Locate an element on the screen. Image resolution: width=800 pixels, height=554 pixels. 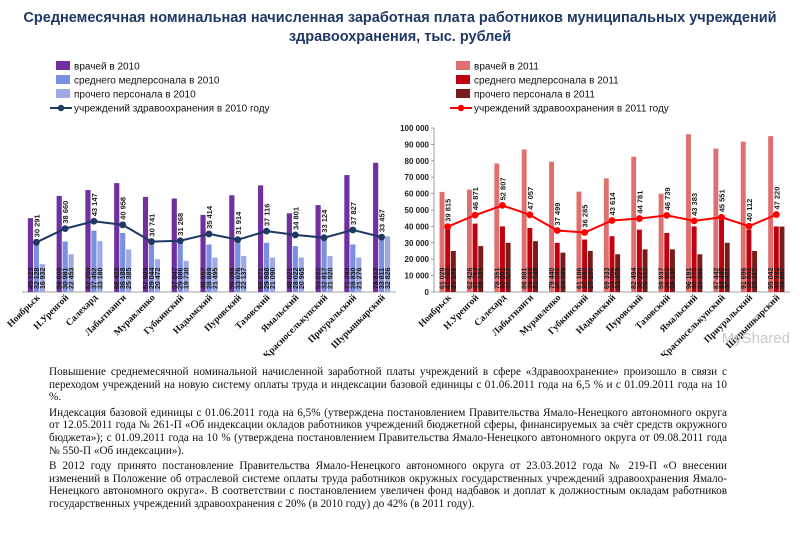
bar-value-label: 28 889 is located at coordinates (210, 278).